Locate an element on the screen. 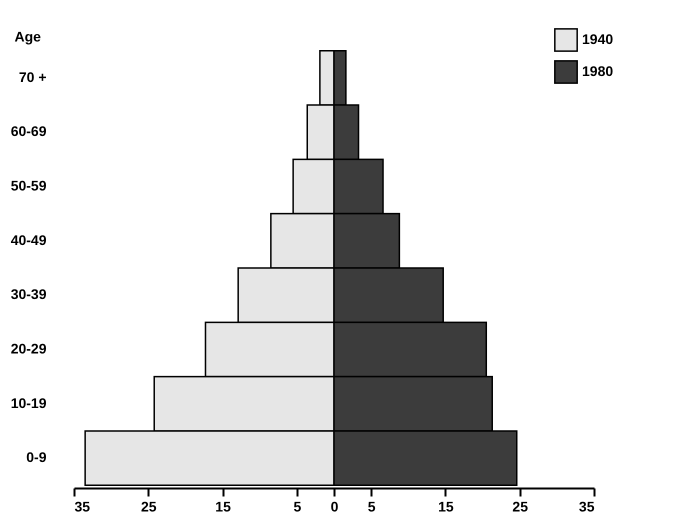 The height and width of the screenshot is (525, 673). legend-label: 1940 is located at coordinates (598, 39).